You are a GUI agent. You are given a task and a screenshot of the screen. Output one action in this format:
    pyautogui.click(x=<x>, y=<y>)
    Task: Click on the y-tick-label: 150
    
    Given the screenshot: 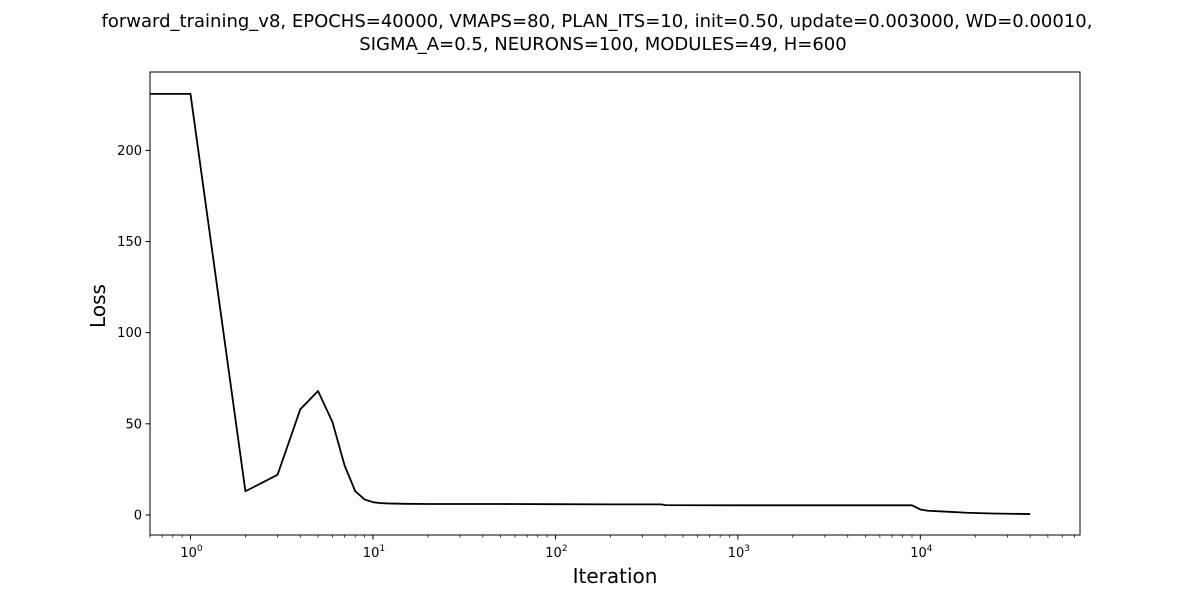 What is the action you would take?
    pyautogui.click(x=129, y=242)
    